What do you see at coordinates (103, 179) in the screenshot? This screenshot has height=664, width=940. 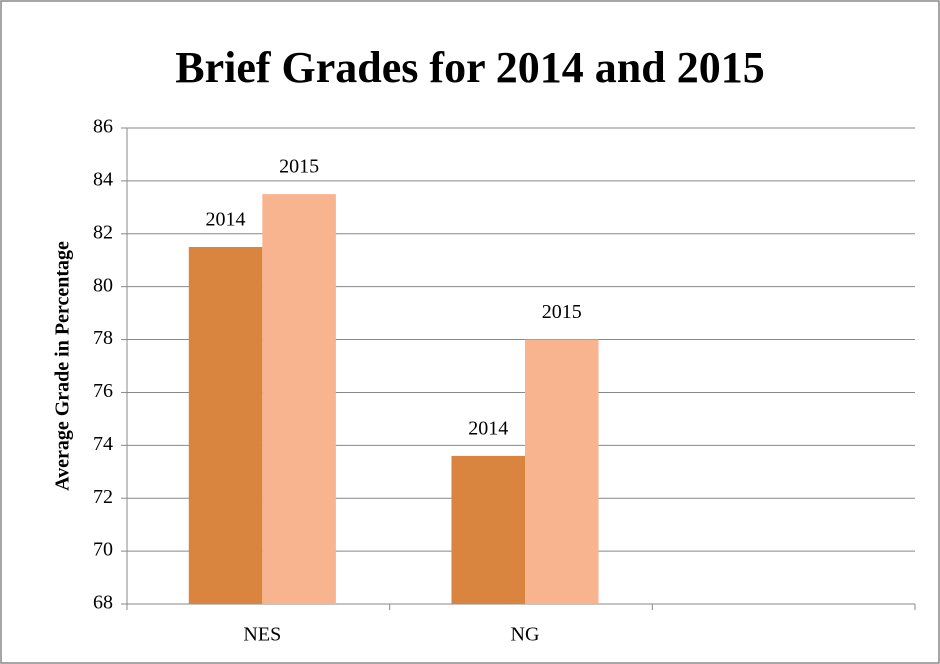 I see `y-tick-label: 84` at bounding box center [103, 179].